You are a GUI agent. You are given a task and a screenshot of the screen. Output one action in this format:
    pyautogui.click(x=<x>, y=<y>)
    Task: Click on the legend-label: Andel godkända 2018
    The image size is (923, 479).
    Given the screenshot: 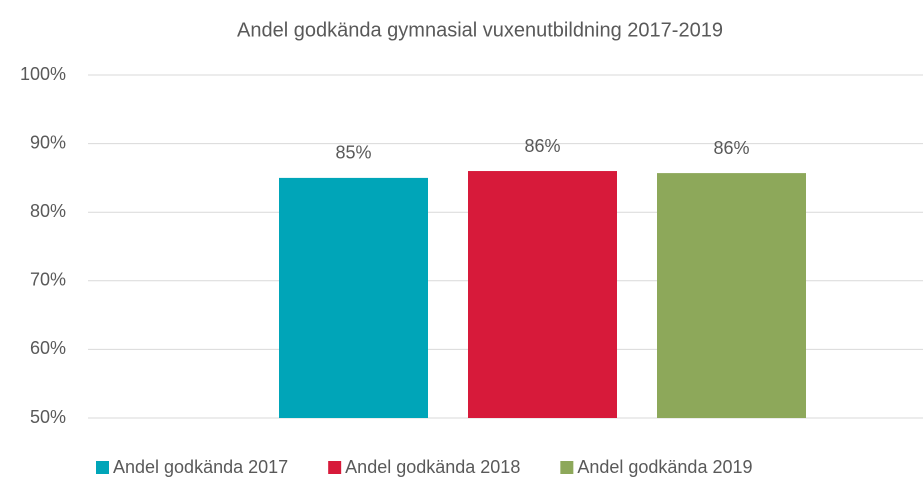 What is the action you would take?
    pyautogui.click(x=432, y=467)
    